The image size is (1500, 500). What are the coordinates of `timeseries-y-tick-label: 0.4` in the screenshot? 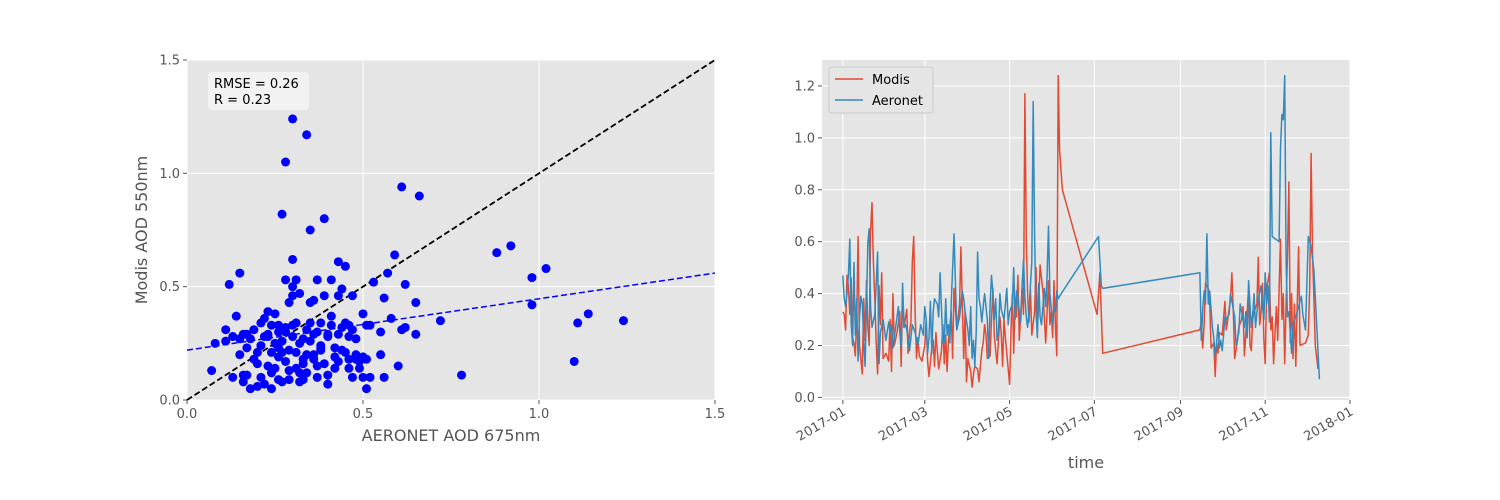 It's located at (804, 294).